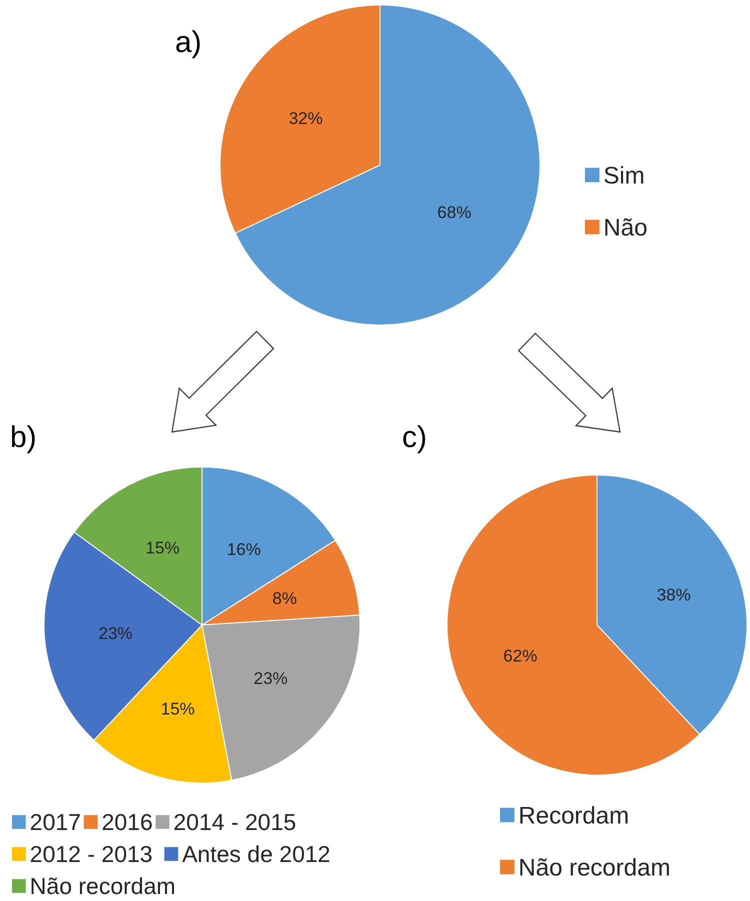 This screenshot has height=901, width=750. I want to click on legend-label: 2014 - 2015, so click(234, 822).